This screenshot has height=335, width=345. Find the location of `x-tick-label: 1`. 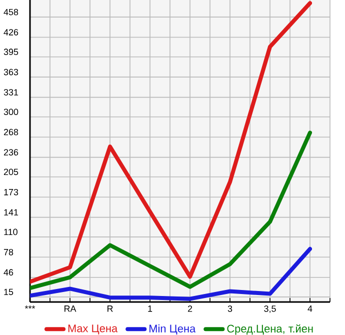

x-tick-label: 1 is located at coordinates (150, 309).